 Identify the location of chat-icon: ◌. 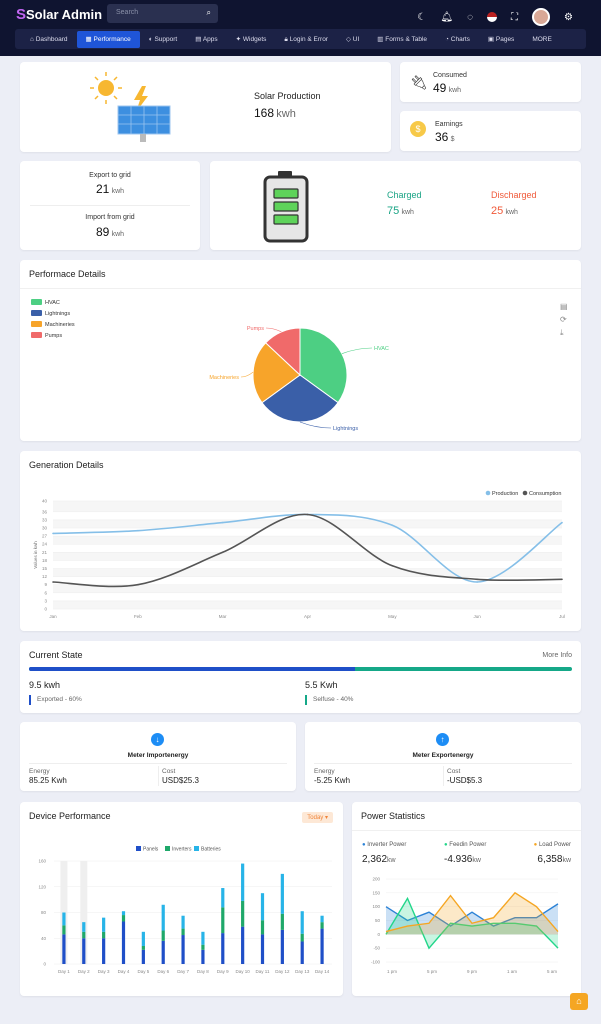
(470, 17).